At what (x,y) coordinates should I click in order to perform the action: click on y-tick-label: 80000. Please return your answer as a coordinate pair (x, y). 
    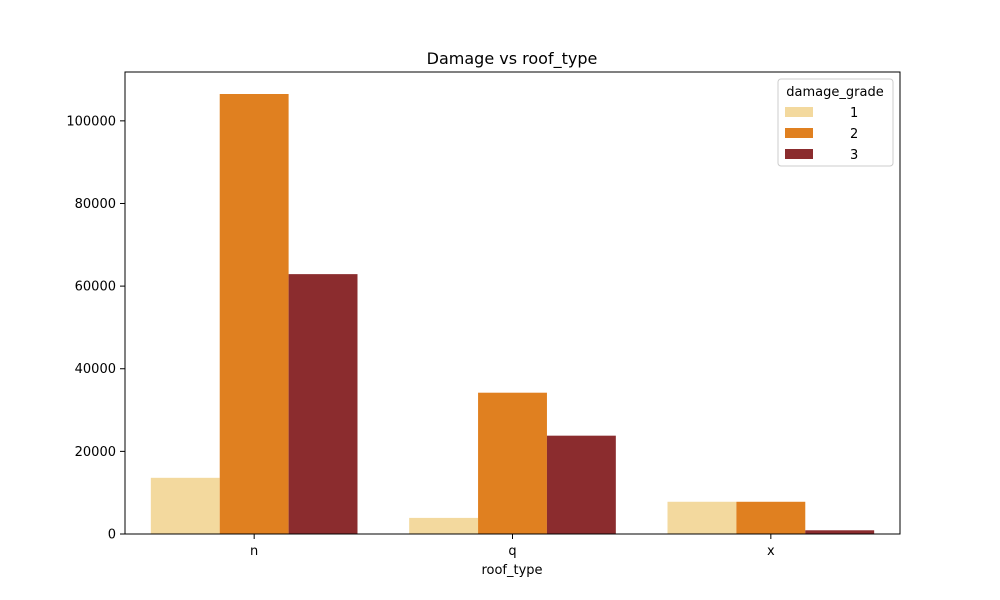
    Looking at the image, I should click on (95, 204).